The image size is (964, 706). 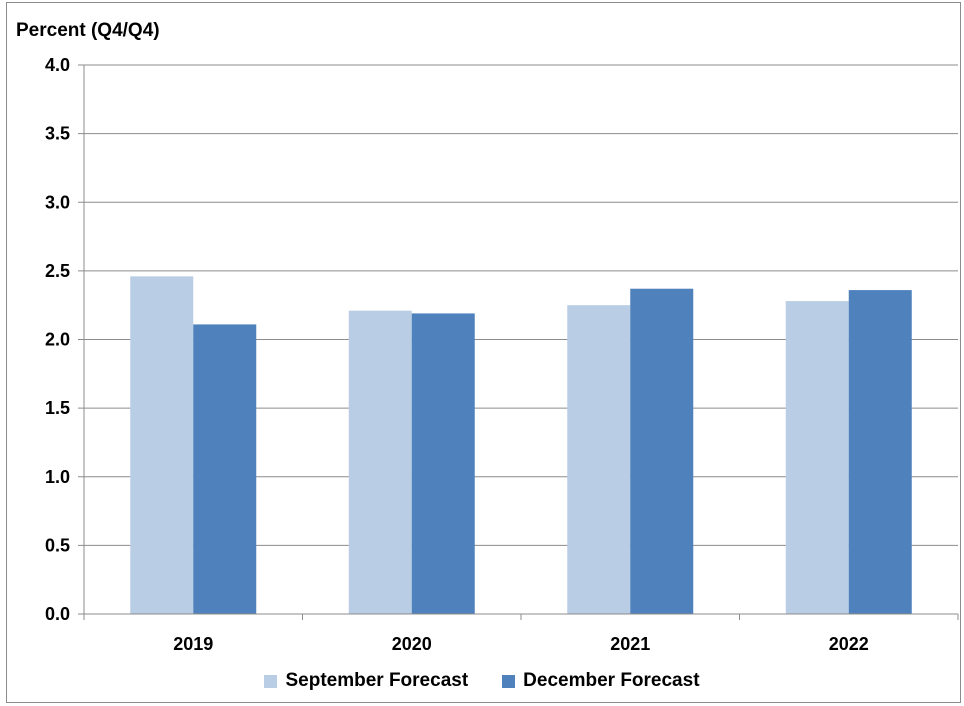 I want to click on bar-december-2021, so click(x=662, y=451).